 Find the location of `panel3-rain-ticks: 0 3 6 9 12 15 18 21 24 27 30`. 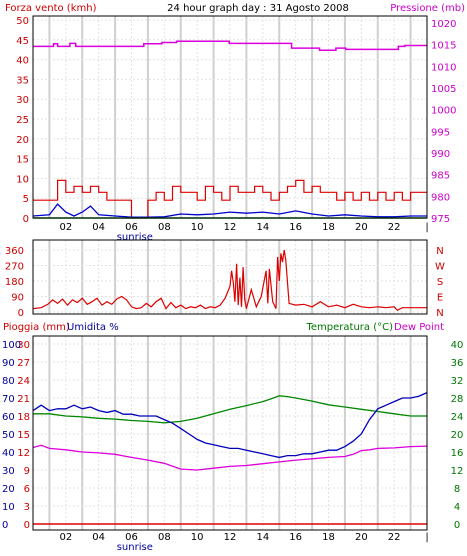

panel3-rain-ticks: 0 3 6 9 12 15 18 21 24 27 30 is located at coordinates (23, 435).